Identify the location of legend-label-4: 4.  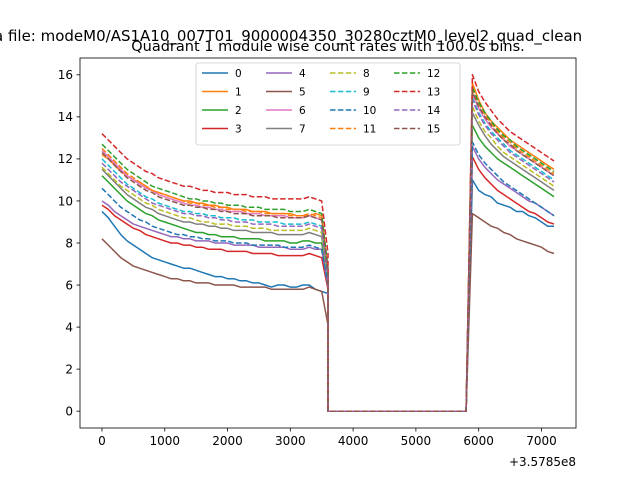
(302, 74).